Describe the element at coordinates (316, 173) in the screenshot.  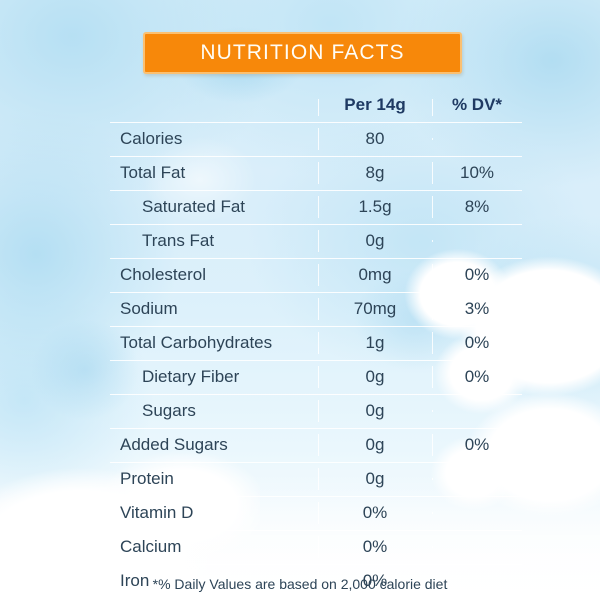
I see `table-row: Total Fat 8g 10%` at that location.